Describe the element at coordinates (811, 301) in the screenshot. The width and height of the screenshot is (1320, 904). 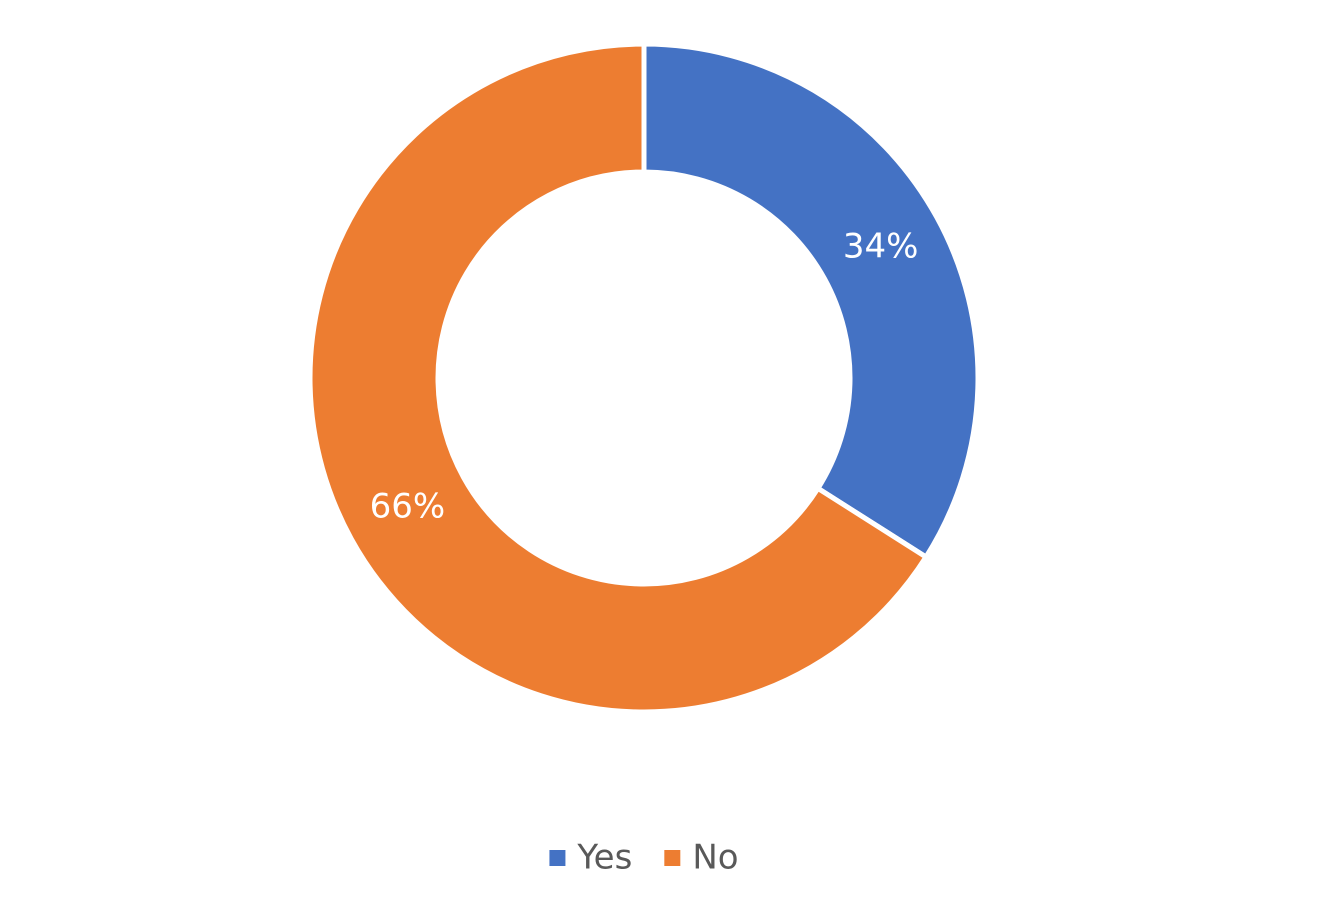
I see `donut-slice` at that location.